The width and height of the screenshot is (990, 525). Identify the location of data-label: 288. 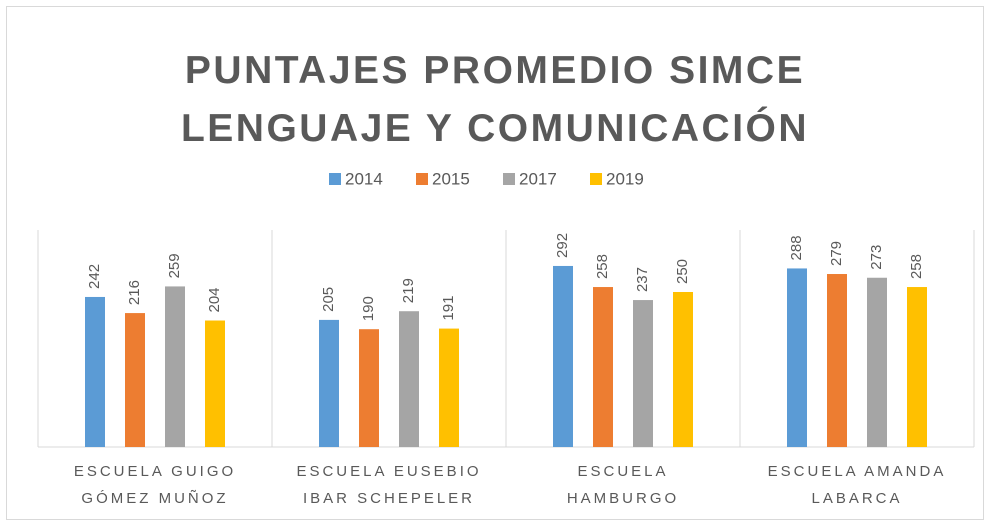
(796, 247).